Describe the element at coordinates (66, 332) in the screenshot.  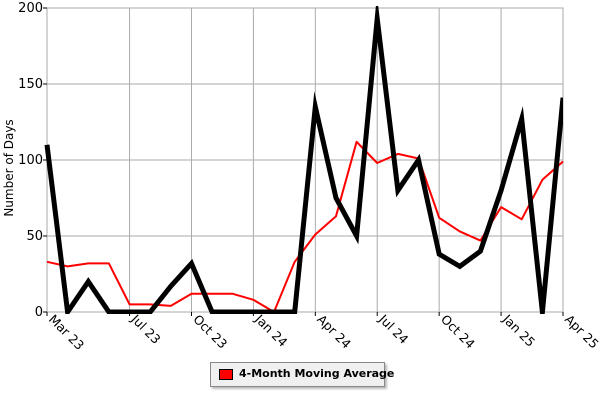
I see `x-tick-label: Mar 23` at that location.